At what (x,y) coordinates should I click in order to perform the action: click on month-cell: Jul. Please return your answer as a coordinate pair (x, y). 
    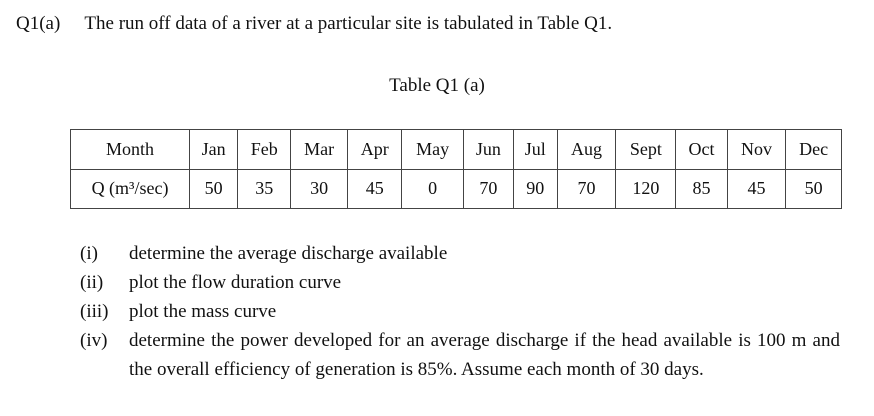
    Looking at the image, I should click on (535, 149).